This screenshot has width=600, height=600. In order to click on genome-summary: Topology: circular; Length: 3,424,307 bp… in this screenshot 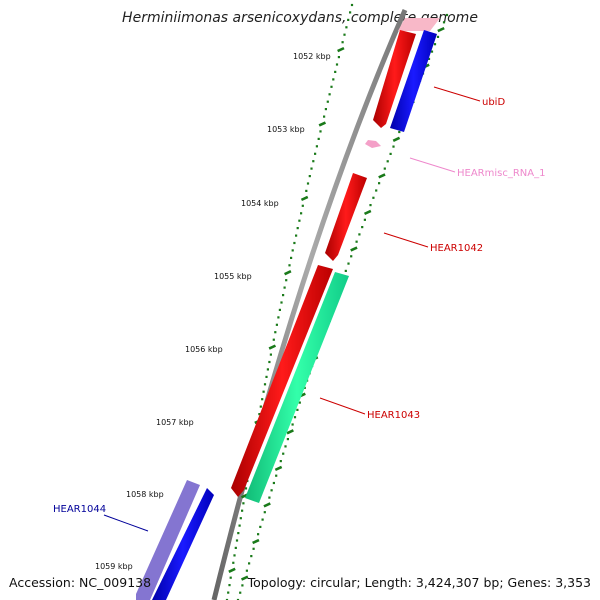, I will do `click(419, 582)`.